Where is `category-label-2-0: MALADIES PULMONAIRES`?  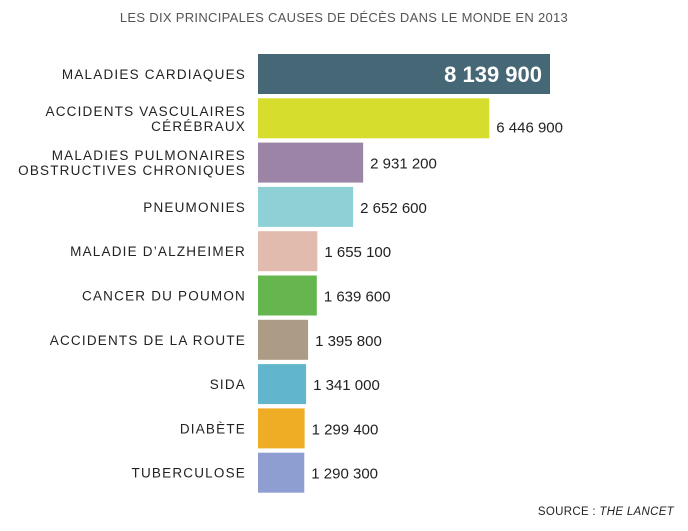
category-label-2-0: MALADIES PULMONAIRES is located at coordinates (149, 155).